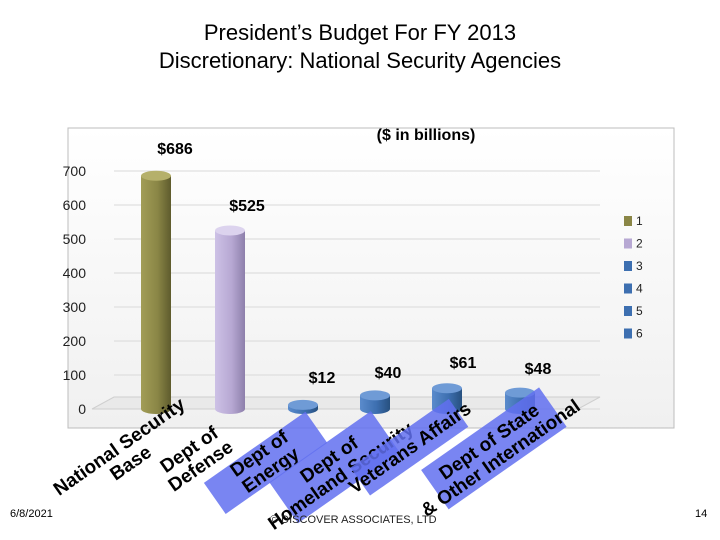  I want to click on legend: 1 2 3 4 5 6, so click(633, 277).